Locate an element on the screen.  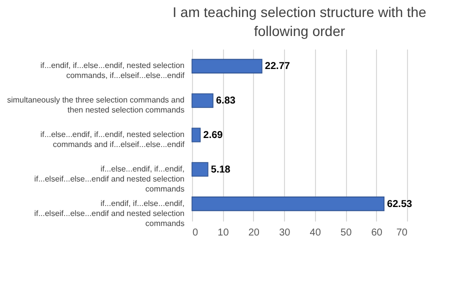
chart-title: I am teaching selection structure with the following order is located at coordinates (299, 21).